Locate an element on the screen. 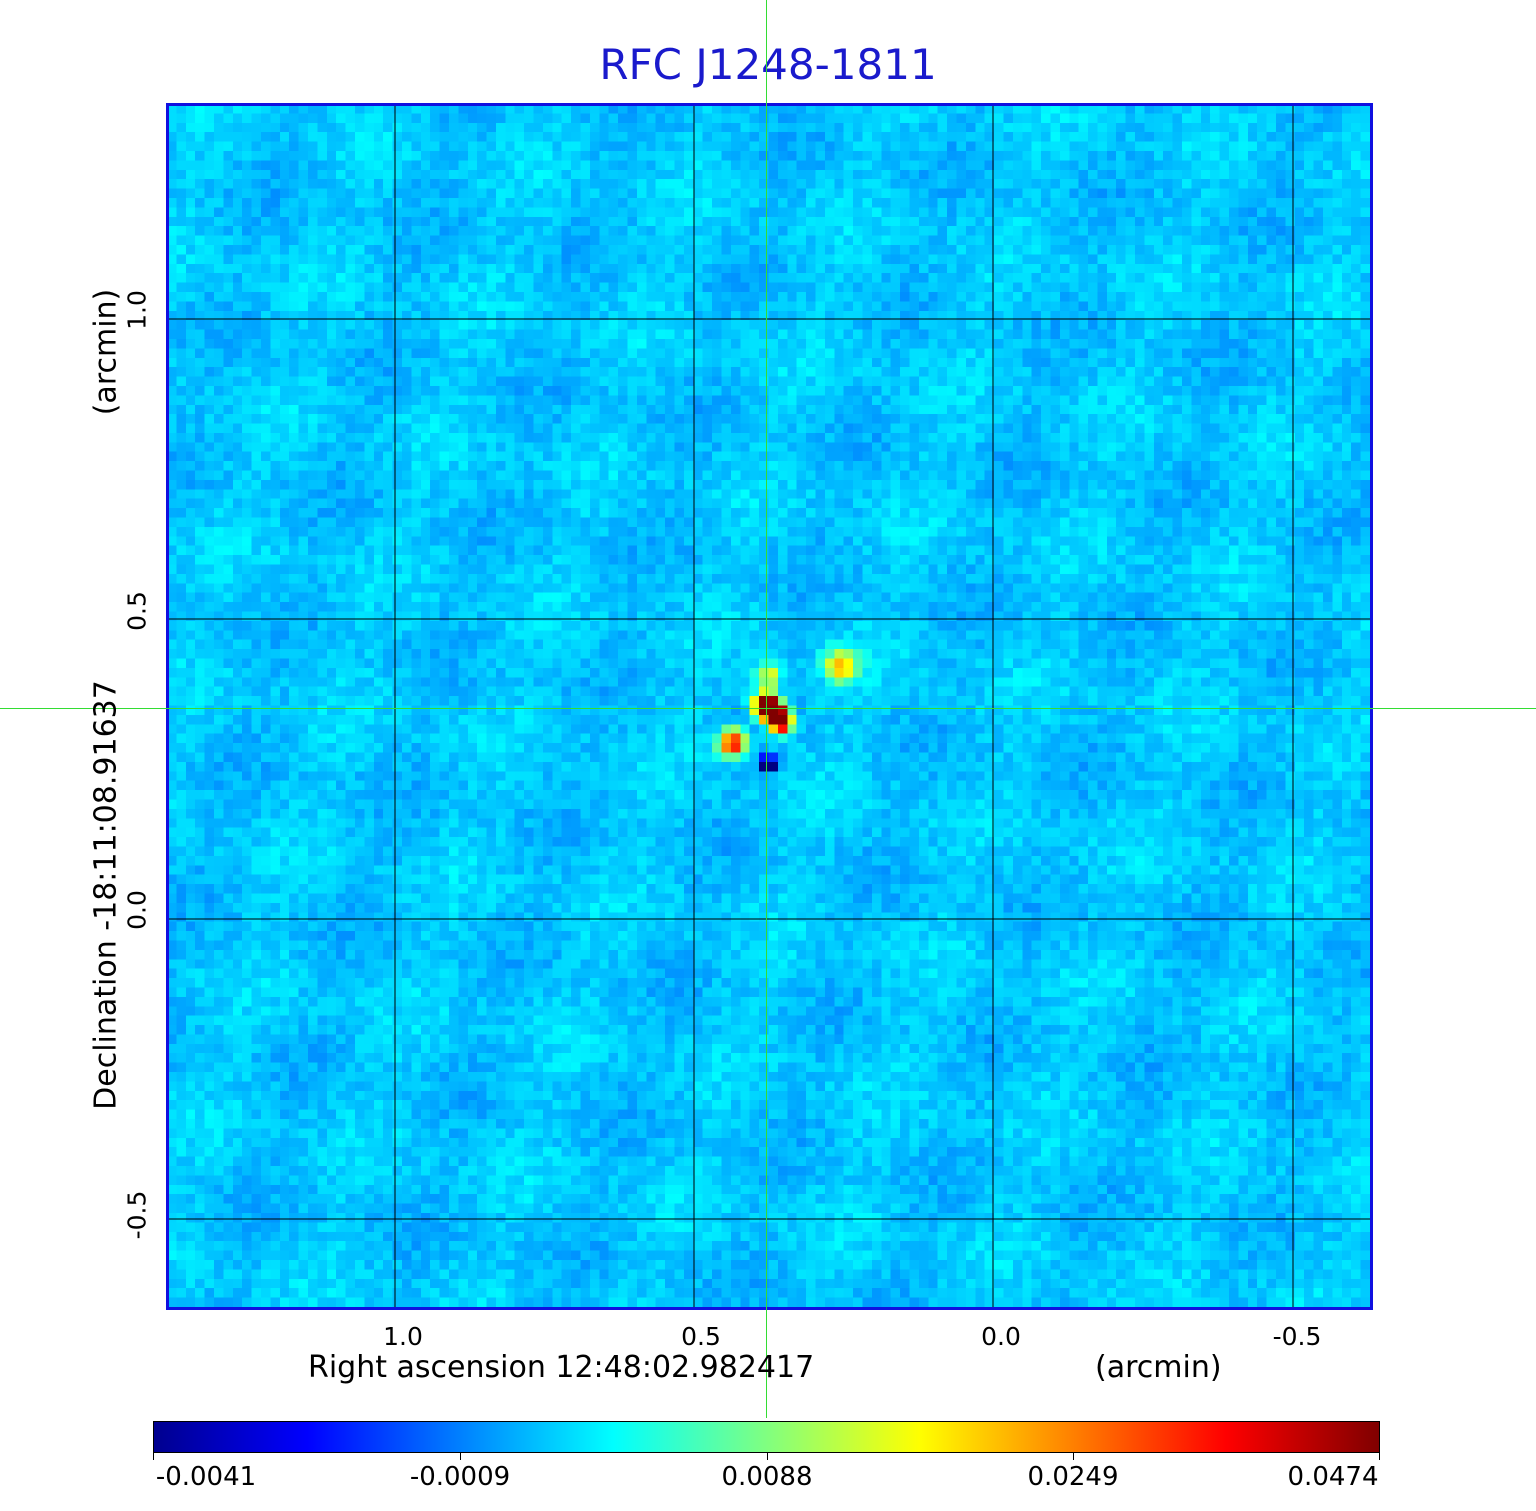 Image resolution: width=1536 pixels, height=1511 pixels. x-tick-label: -0.5 is located at coordinates (1297, 1336).